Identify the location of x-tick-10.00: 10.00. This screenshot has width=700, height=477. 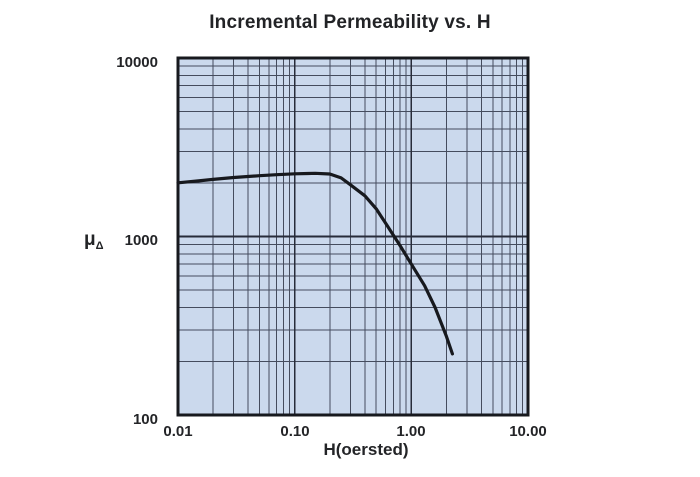
(528, 431).